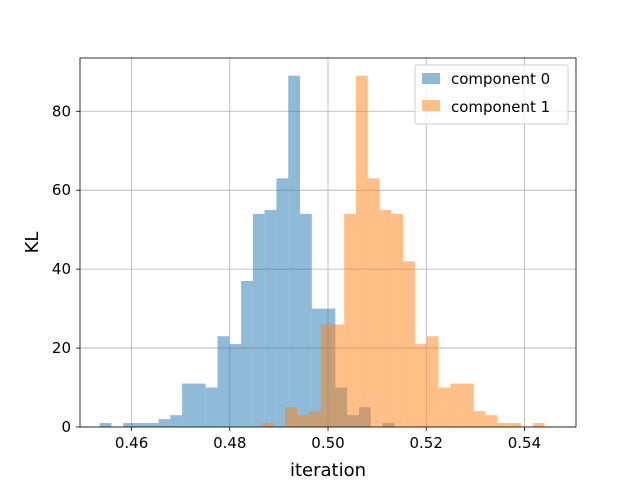 Image resolution: width=640 pixels, height=480 pixels. I want to click on legend: component 0 component 1, so click(491, 94).